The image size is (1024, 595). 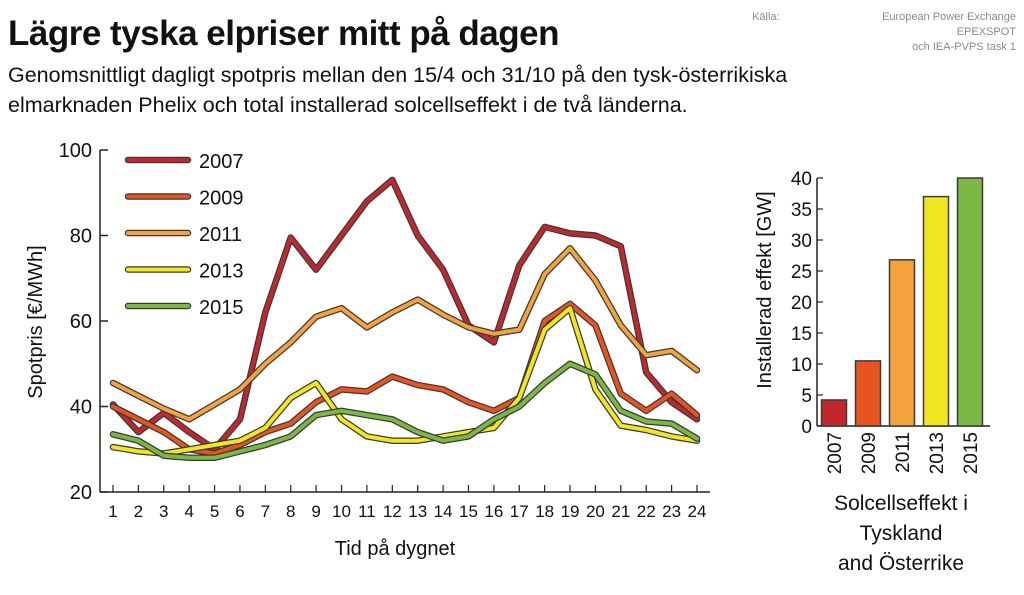 What do you see at coordinates (112, 511) in the screenshot?
I see `x-tick-label: 1` at bounding box center [112, 511].